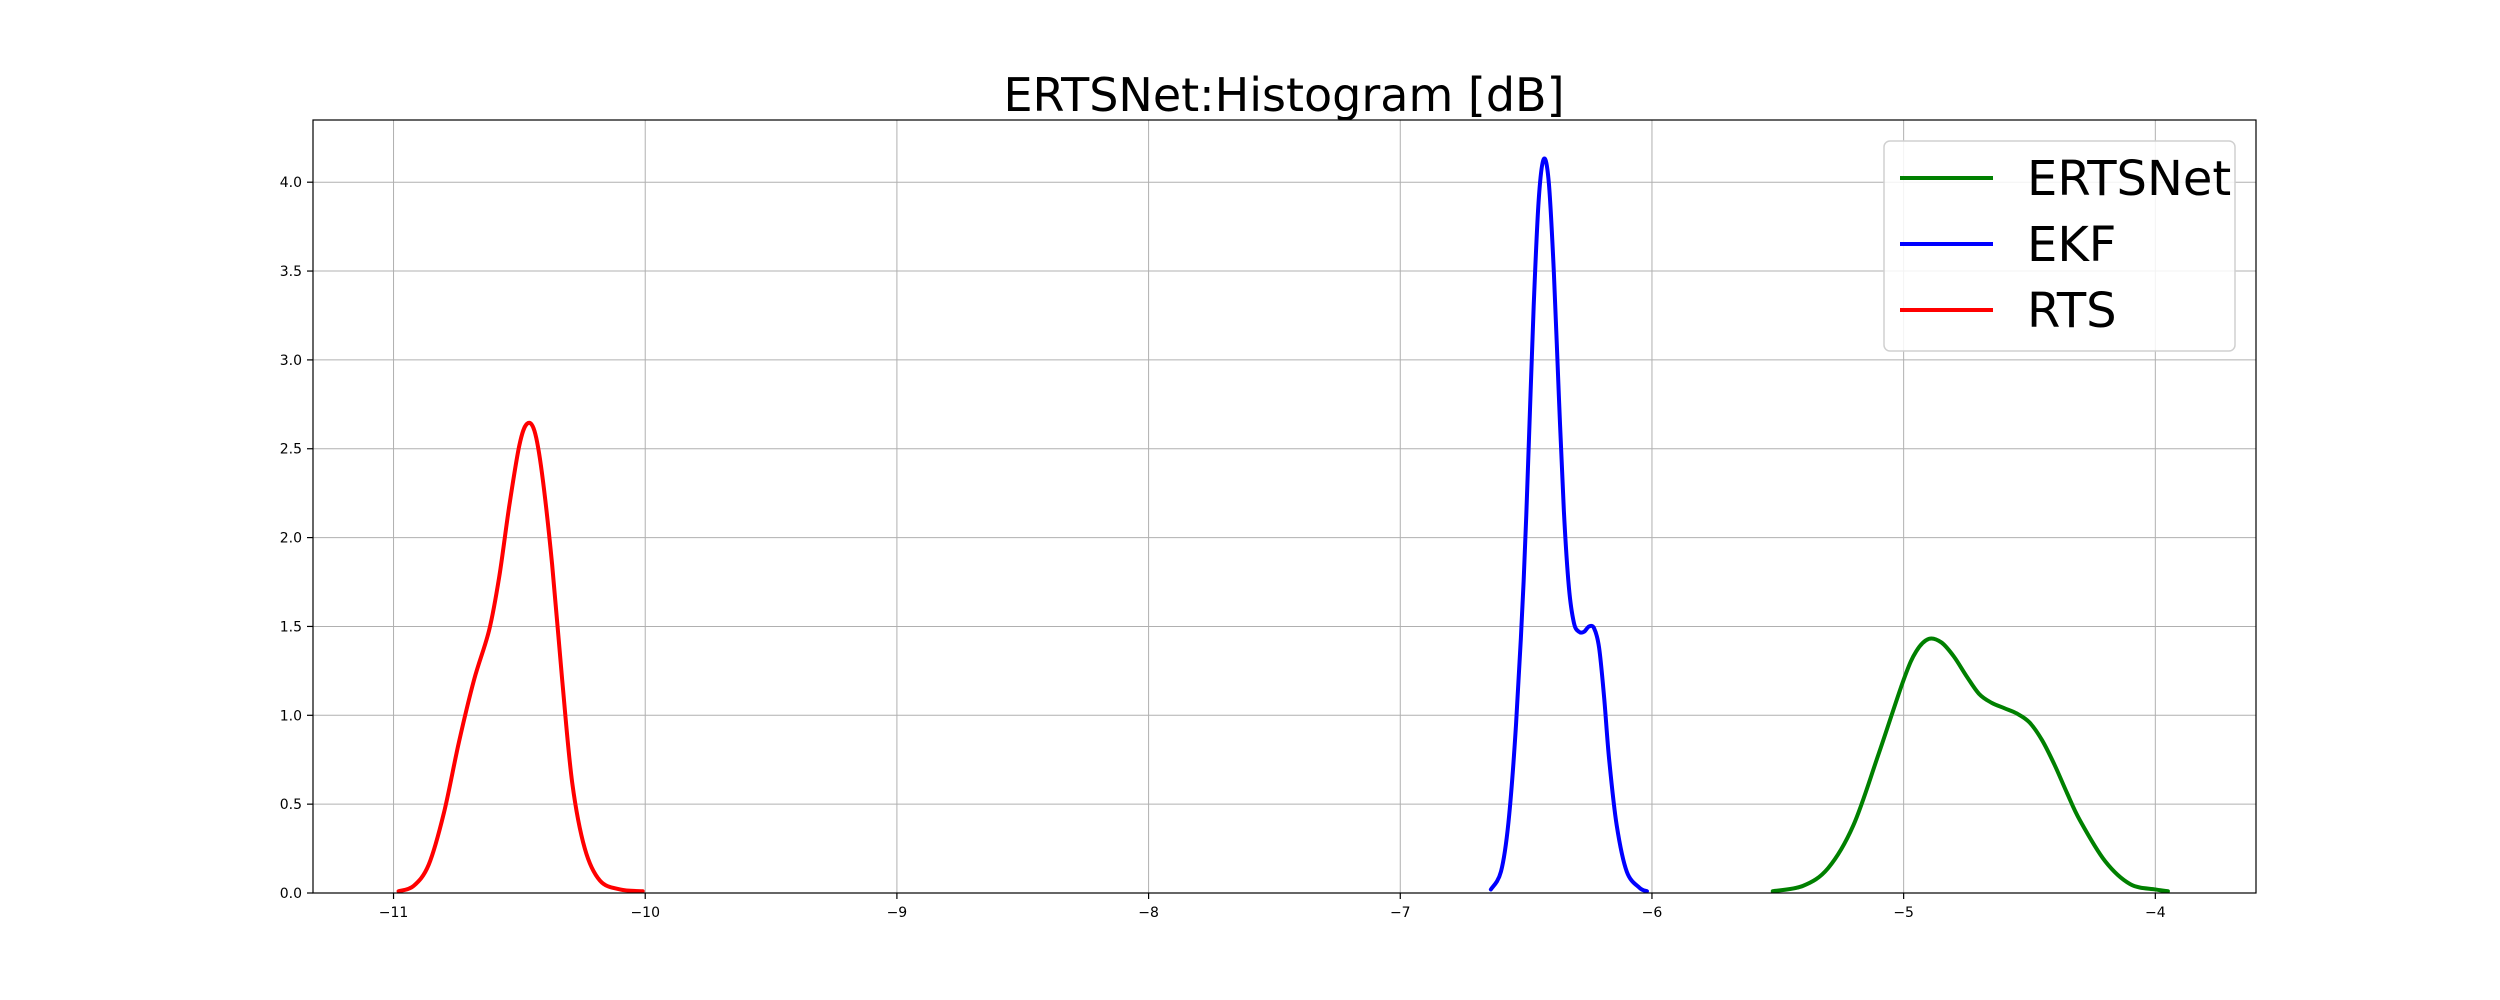 Image resolution: width=2500 pixels, height=1000 pixels. Describe the element at coordinates (1970, 765) in the screenshot. I see `series-line-ertsnet` at that location.